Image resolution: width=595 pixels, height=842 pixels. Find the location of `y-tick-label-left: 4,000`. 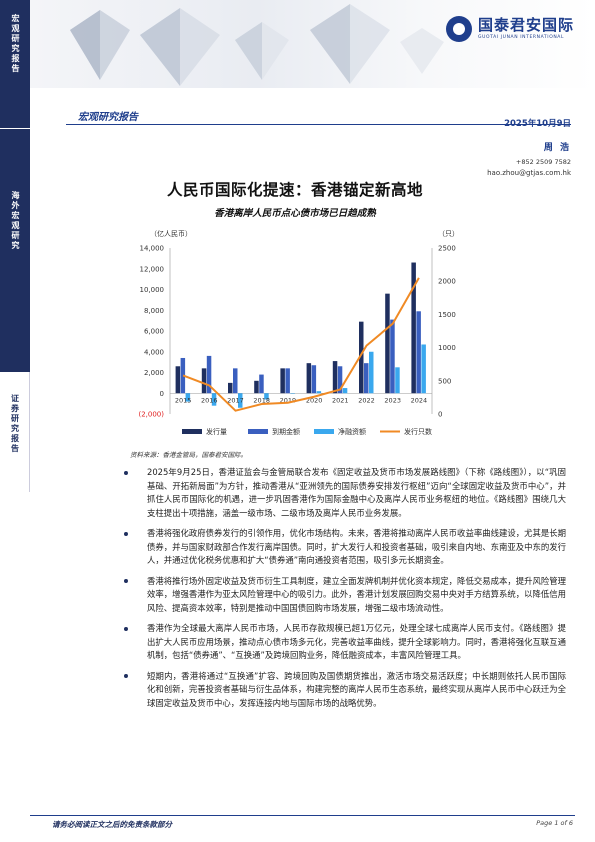

y-tick-label-left: 4,000 is located at coordinates (154, 352).